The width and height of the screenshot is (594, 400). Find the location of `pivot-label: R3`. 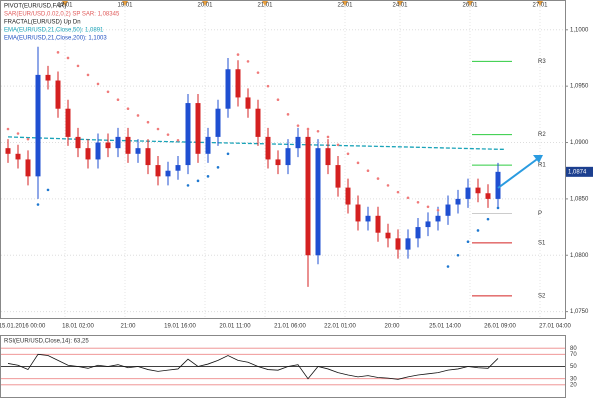

pivot-label: R3 is located at coordinates (542, 62).